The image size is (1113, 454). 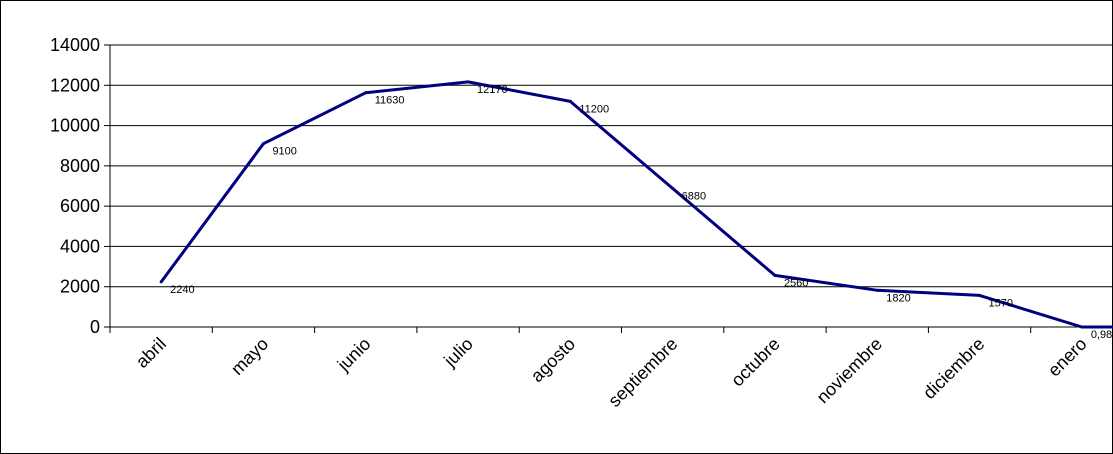 What do you see at coordinates (1101, 335) in the screenshot?
I see `data-label: 0,98` at bounding box center [1101, 335].